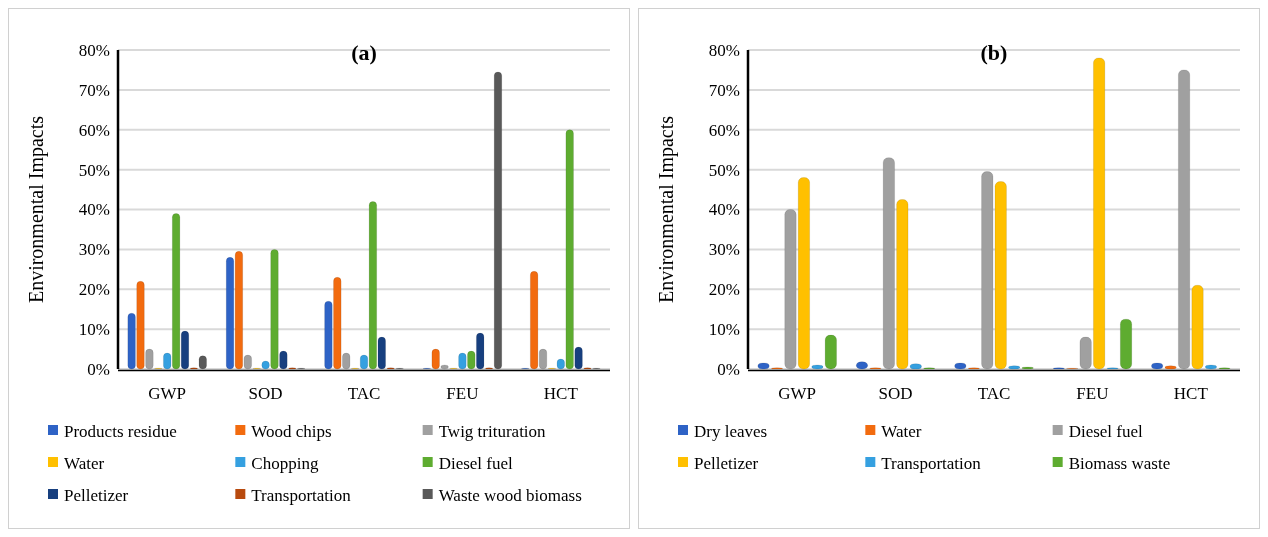 This screenshot has width=1268, height=537. What do you see at coordinates (120, 431) in the screenshot?
I see `legend-label: Products residue` at bounding box center [120, 431].